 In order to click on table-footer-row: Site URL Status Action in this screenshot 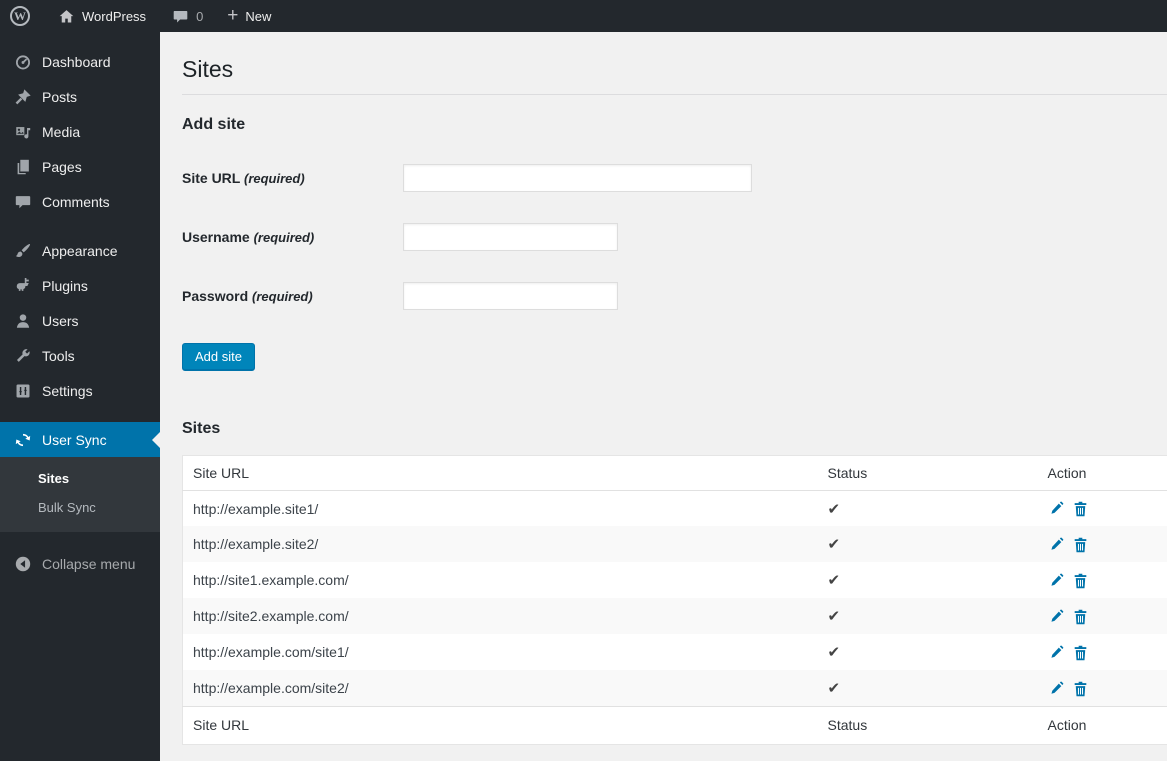, I will do `click(674, 725)`.